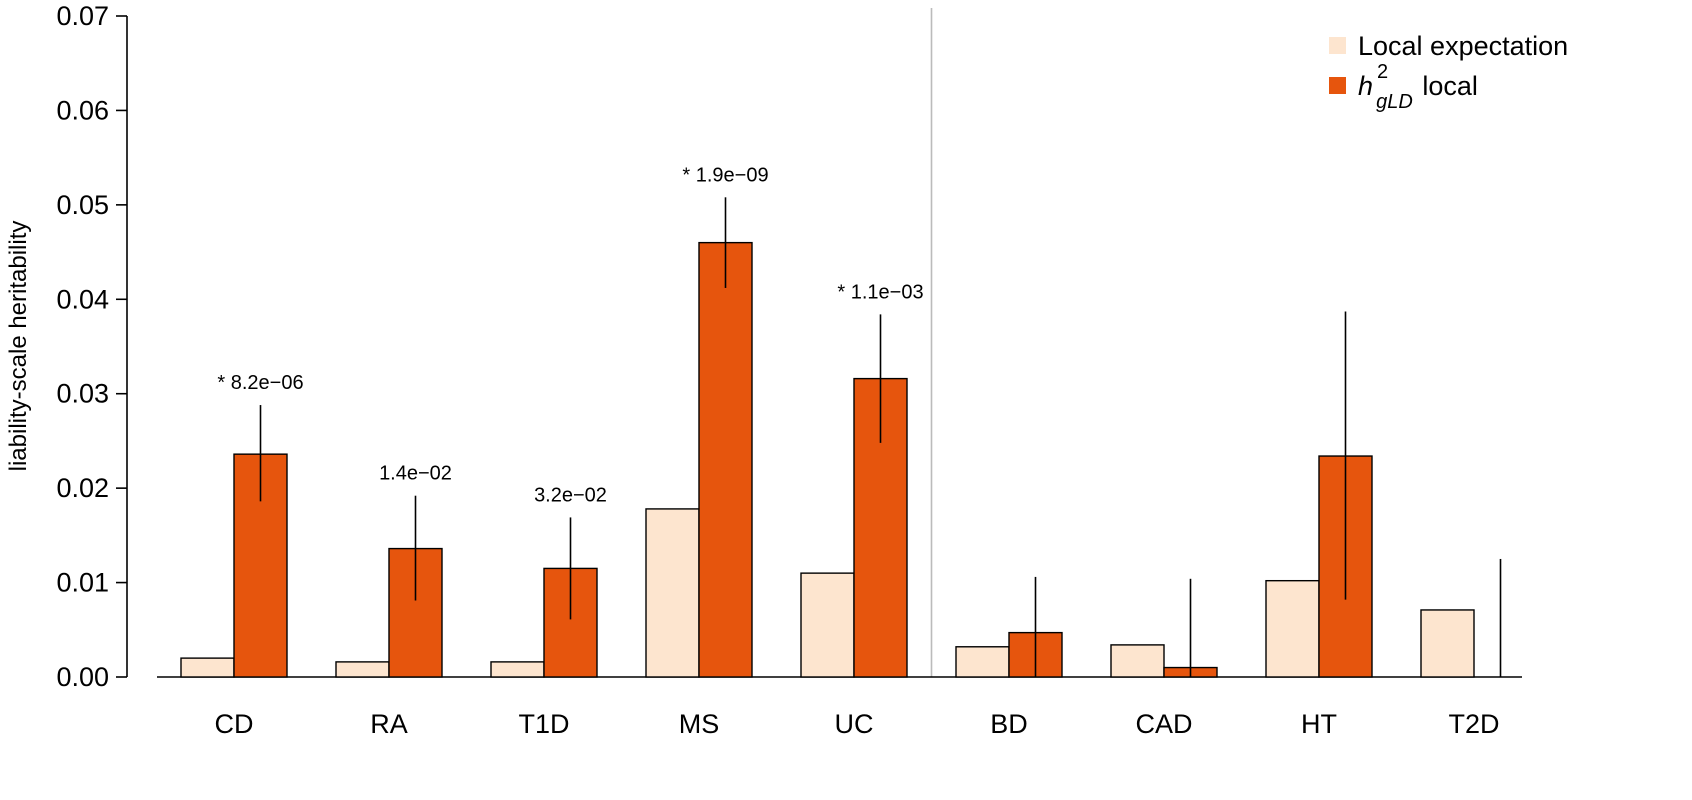 Image resolution: width=1692 pixels, height=800 pixels. I want to click on bar-local-expectation-ht, so click(1292, 628).